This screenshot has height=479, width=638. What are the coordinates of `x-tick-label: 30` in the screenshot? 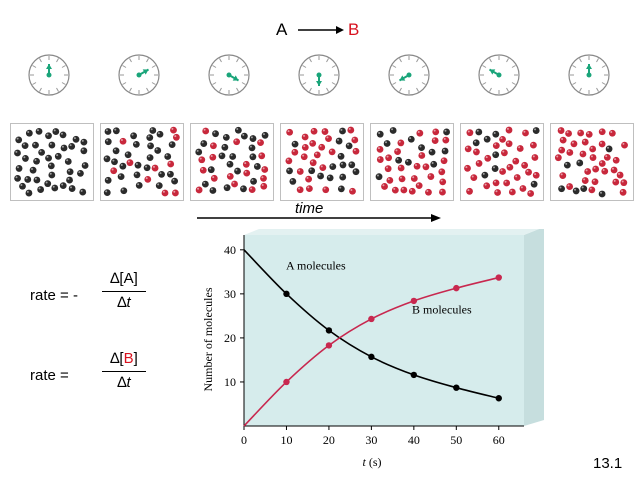 It's located at (371, 440).